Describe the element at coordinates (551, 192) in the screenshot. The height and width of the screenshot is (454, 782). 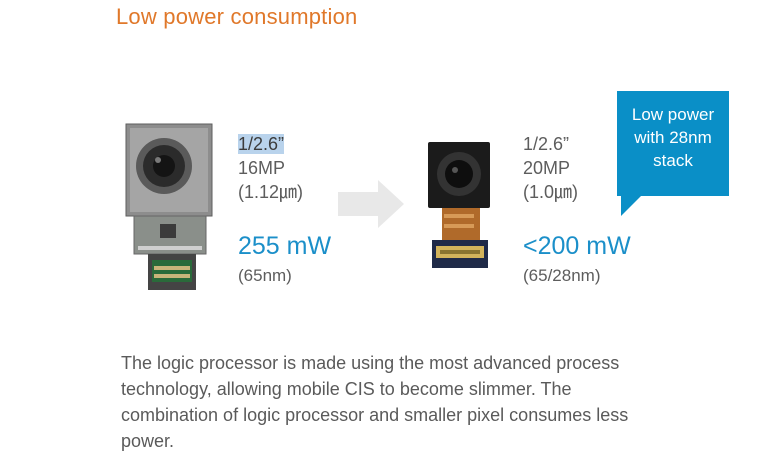
I see `new-pixel-size: (1.0㎛)` at that location.